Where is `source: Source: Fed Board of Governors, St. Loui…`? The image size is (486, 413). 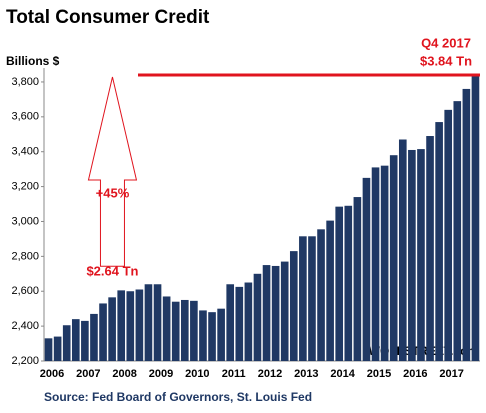 source: Source: Fed Board of Governors, St. Loui… is located at coordinates (178, 397).